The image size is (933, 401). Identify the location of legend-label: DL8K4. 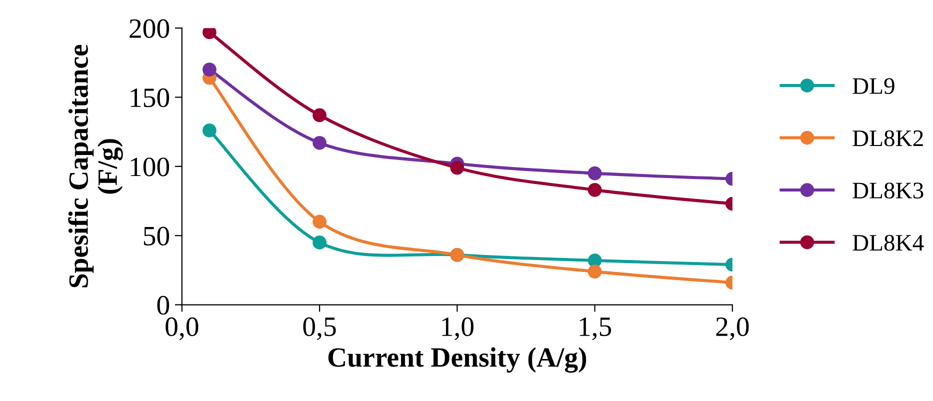
(888, 242).